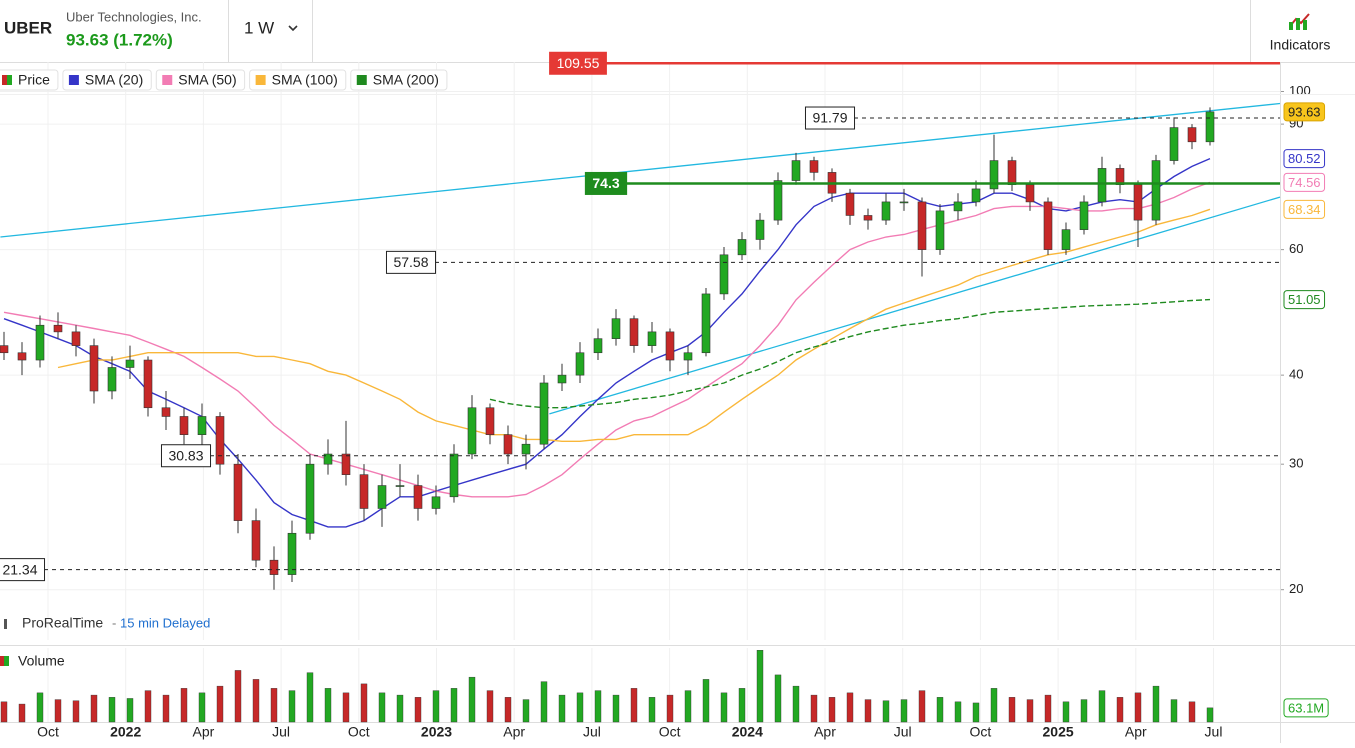  What do you see at coordinates (281, 732) in the screenshot?
I see `x-tick-label: Jul` at bounding box center [281, 732].